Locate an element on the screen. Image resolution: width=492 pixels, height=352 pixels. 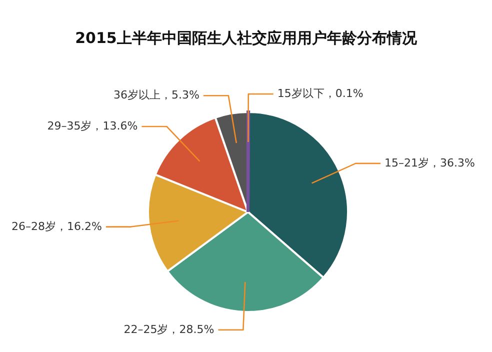
slice-label: 15岁以下，0.1% is located at coordinates (320, 93).